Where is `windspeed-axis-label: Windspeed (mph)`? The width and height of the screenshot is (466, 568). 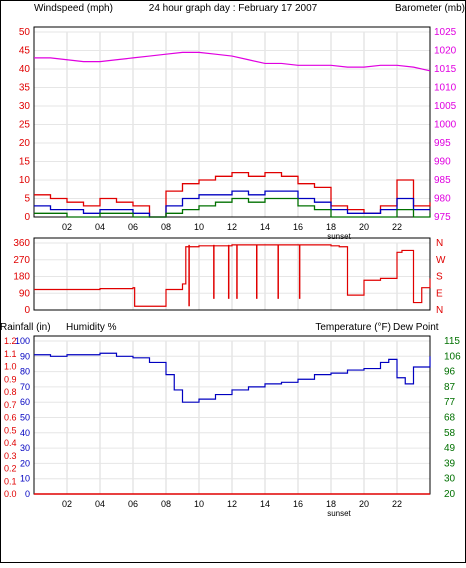
windspeed-axis-label: Windspeed (mph) is located at coordinates (73, 8).